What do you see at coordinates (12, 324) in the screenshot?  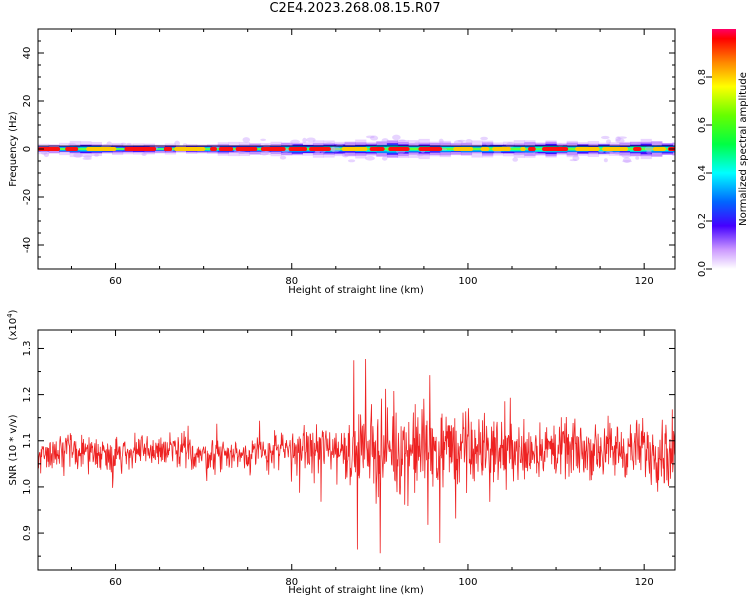 I see `line-y-multiplier: (x104)` at bounding box center [12, 324].